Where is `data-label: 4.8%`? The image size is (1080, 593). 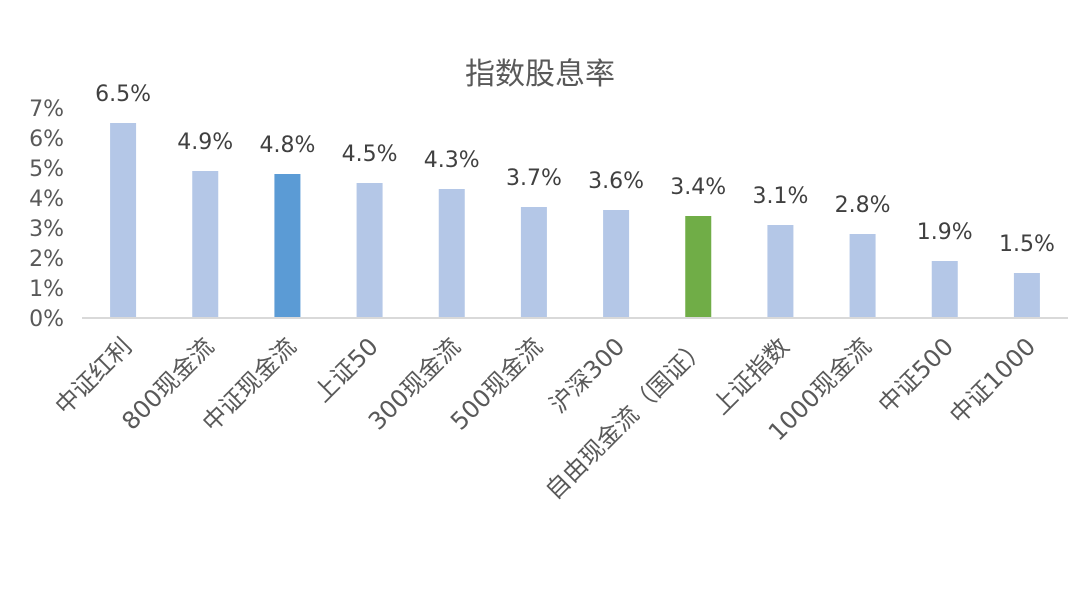
data-label: 4.8% is located at coordinates (287, 145).